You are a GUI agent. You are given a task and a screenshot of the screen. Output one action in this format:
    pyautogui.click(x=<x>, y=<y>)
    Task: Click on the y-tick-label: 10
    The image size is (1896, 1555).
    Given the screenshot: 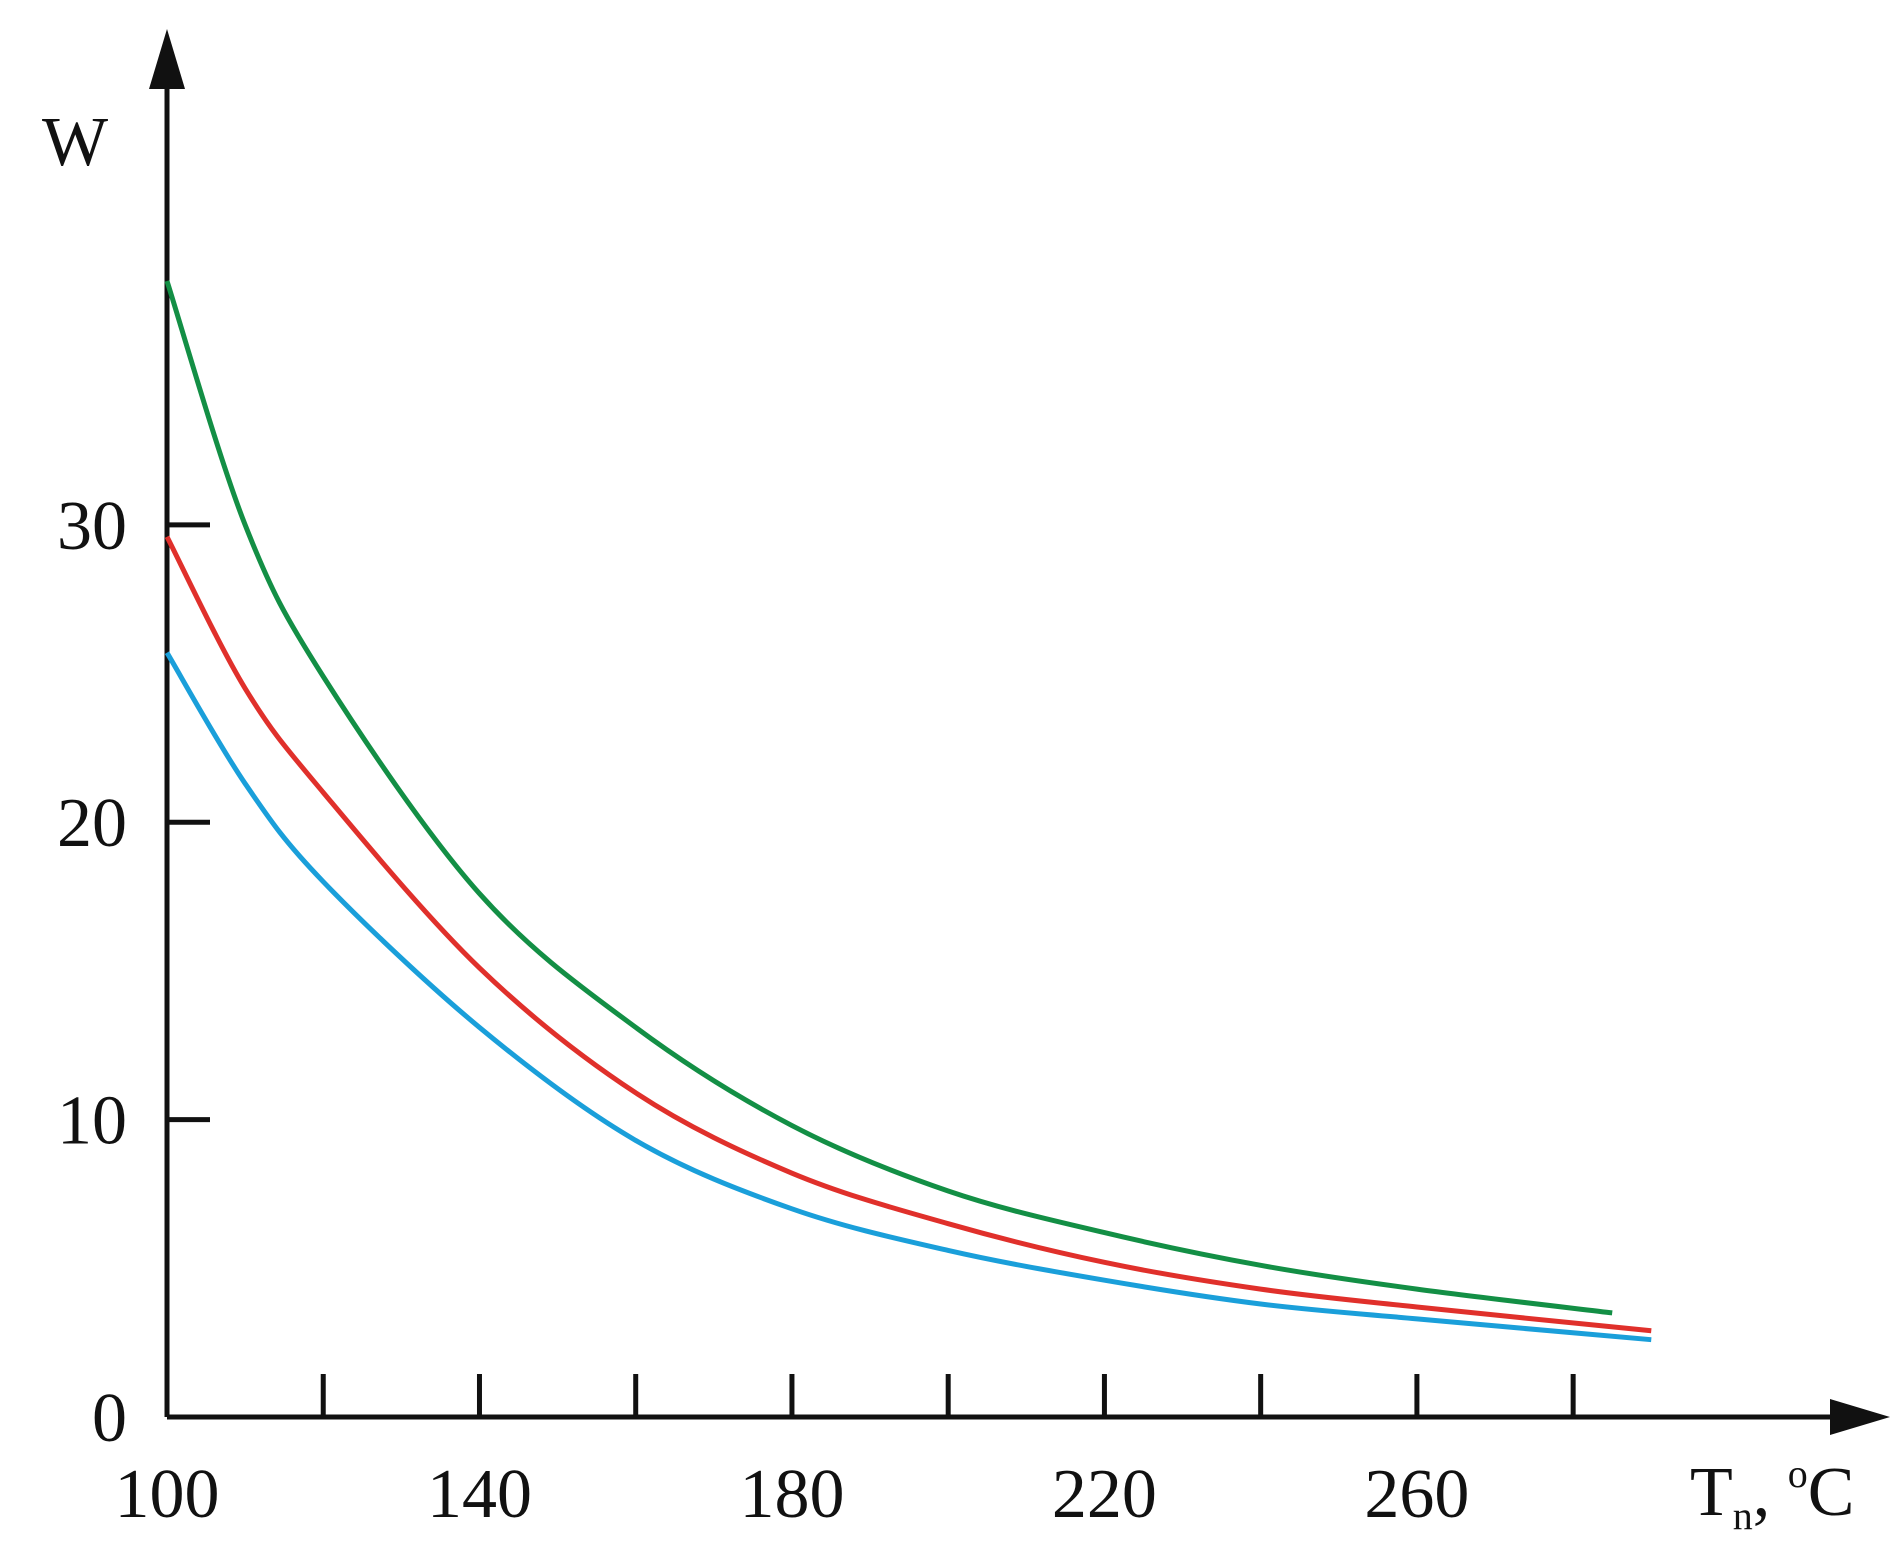 What is the action you would take?
    pyautogui.click(x=92, y=1121)
    